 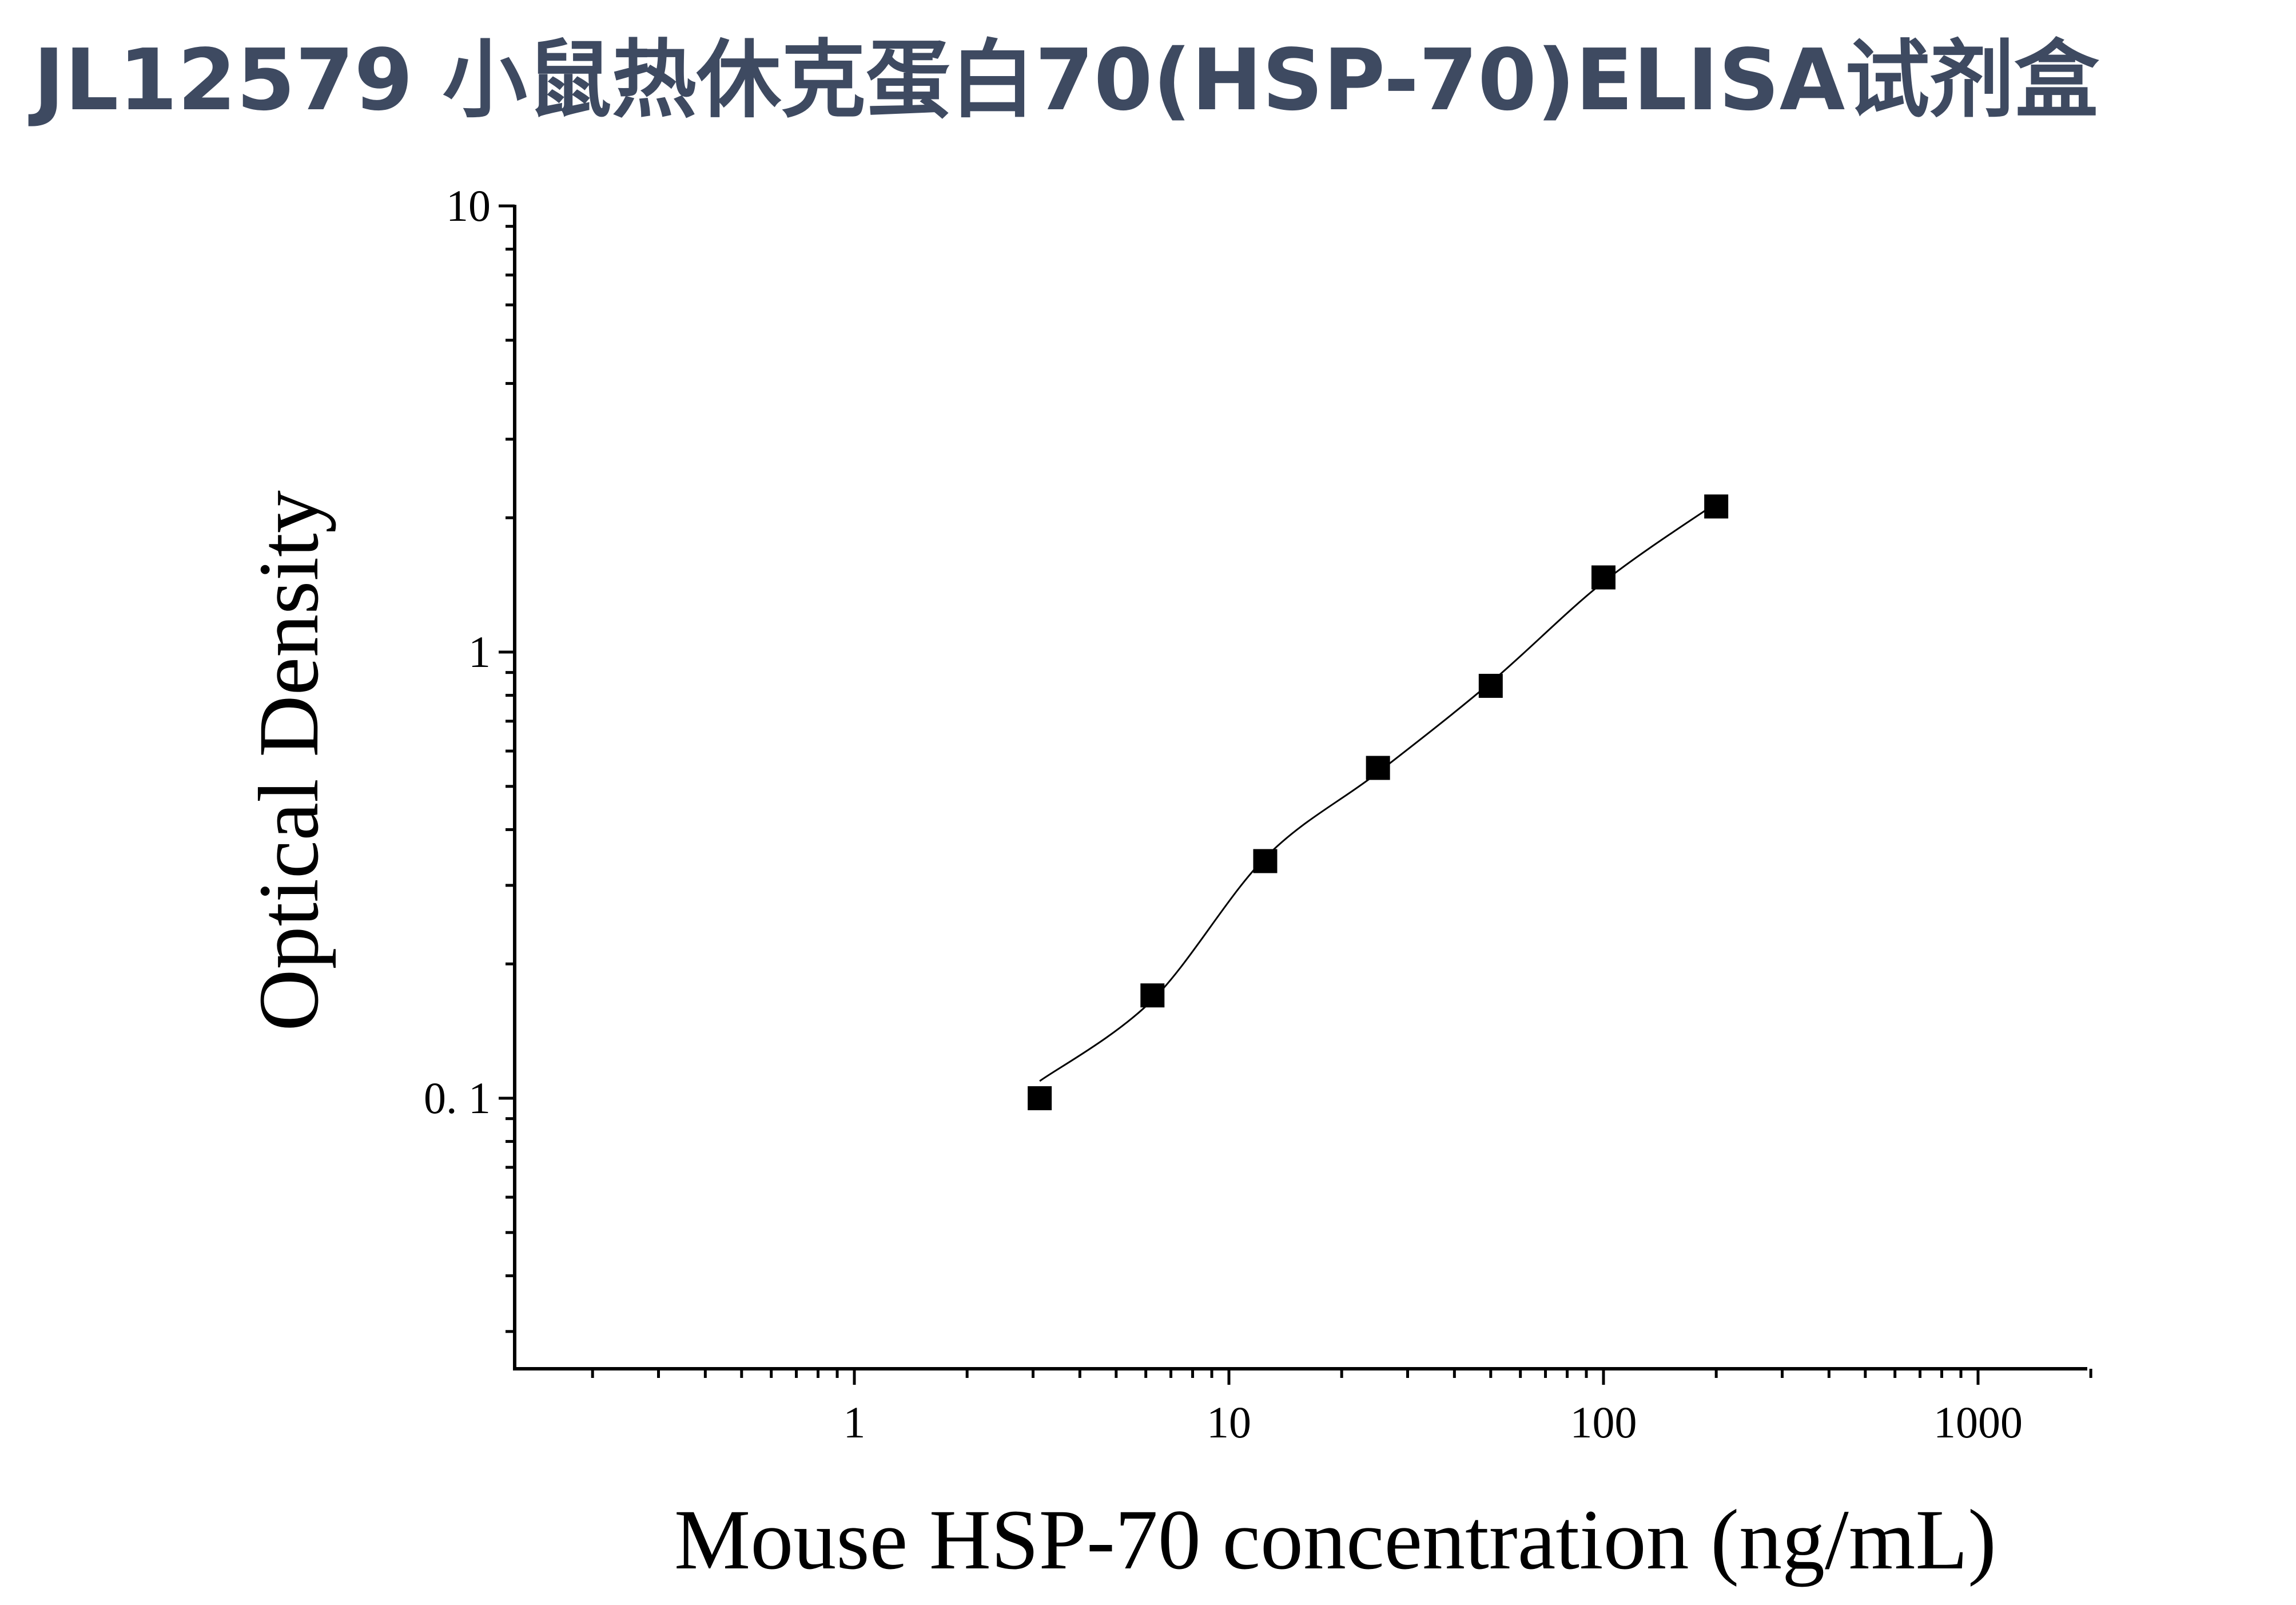 I want to click on page-title: JL12579 小鼠热休克蛋白70(HSP-70)ELISA试剂盒, so click(x=1066, y=80).